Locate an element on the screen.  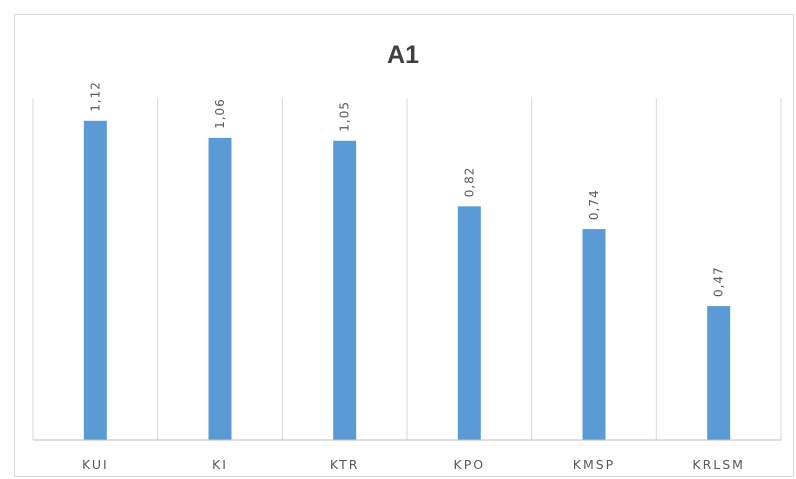
bar-ki is located at coordinates (220, 288).